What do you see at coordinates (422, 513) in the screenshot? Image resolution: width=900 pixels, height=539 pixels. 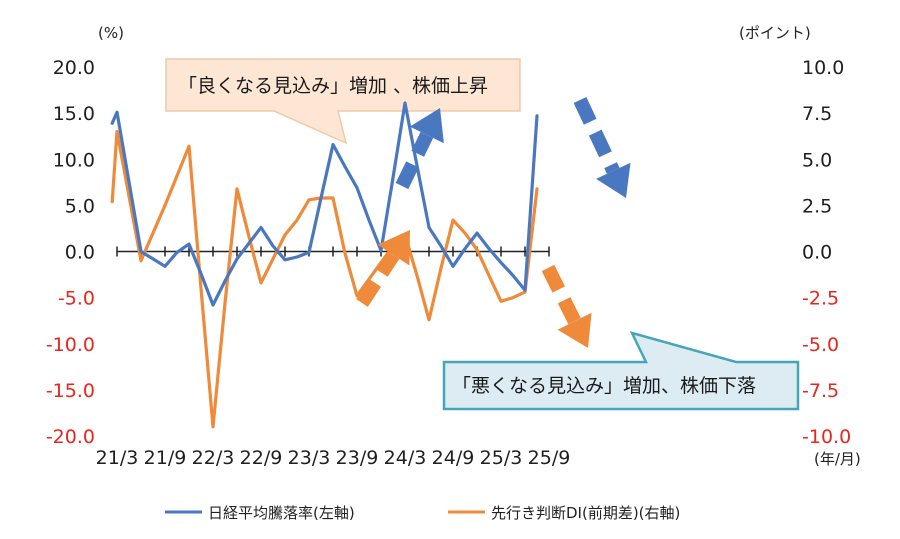 I see `legend: 日経平均騰落率(左軸) 先行き判断DI(前期差)(右軸)` at bounding box center [422, 513].